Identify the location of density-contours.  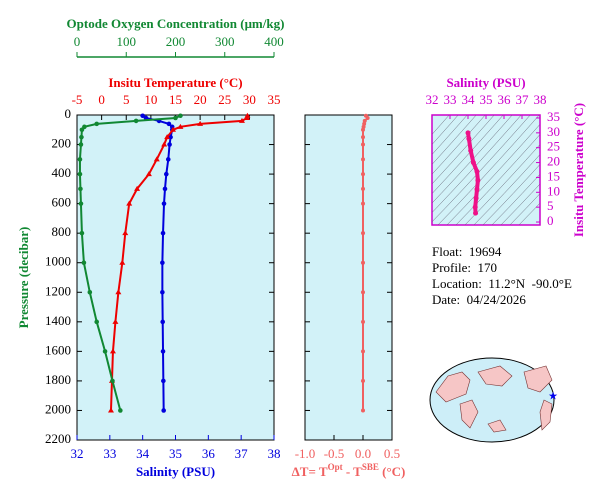
(486, 170).